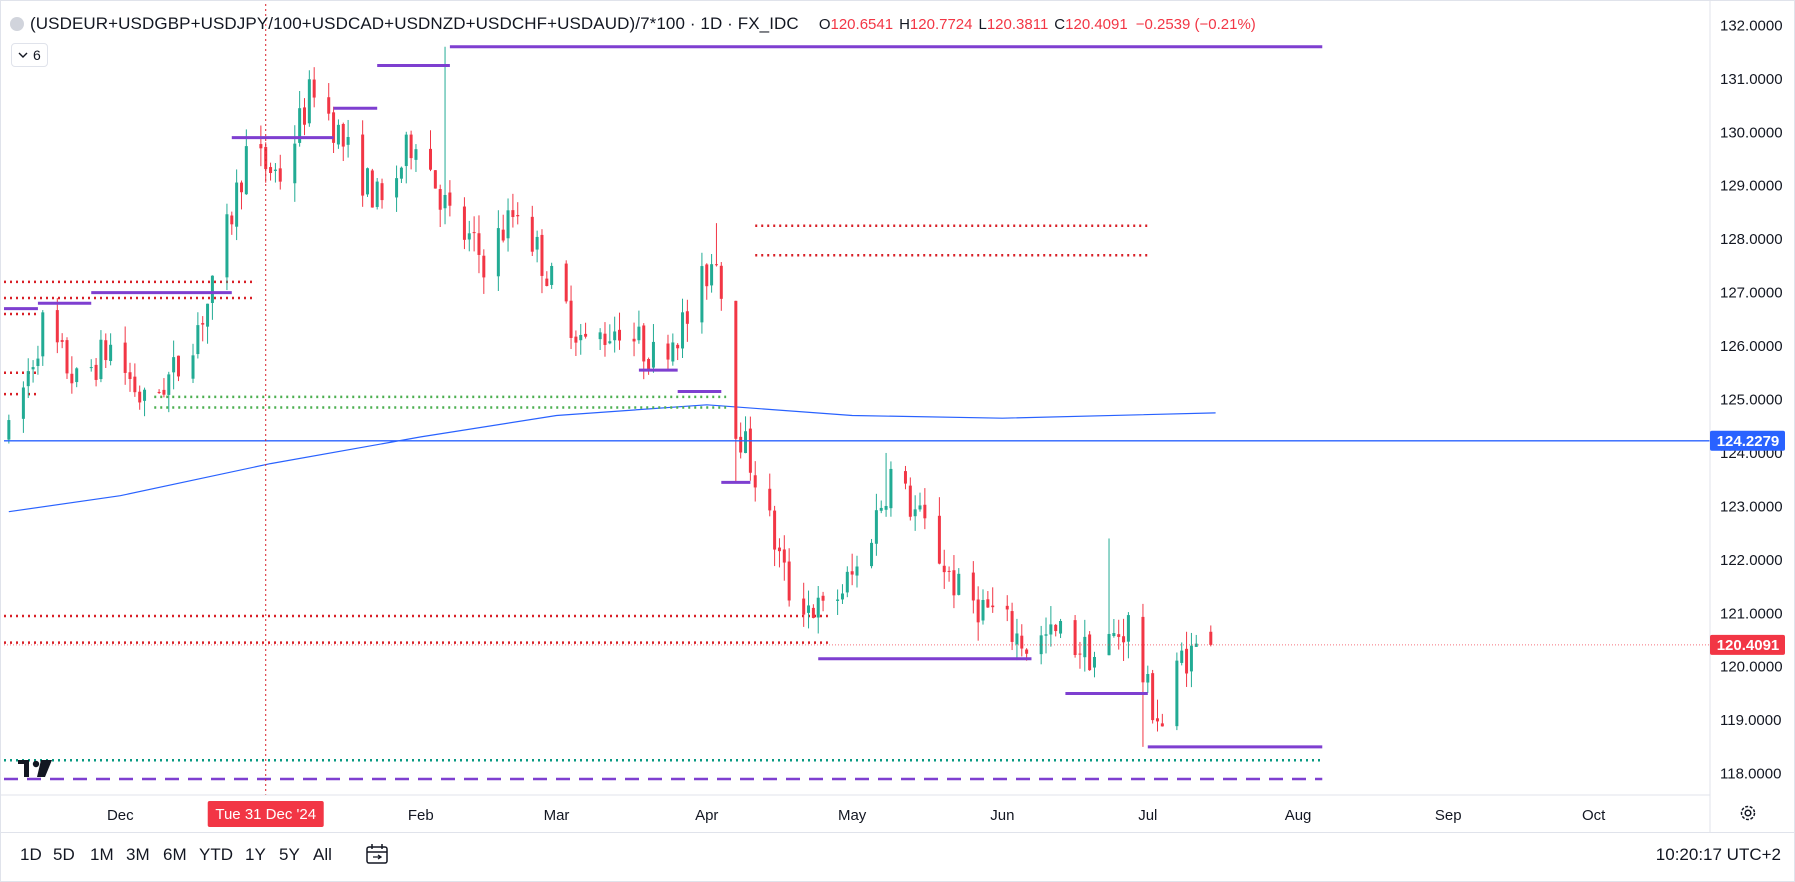 This screenshot has height=882, width=1795. I want to click on time-tick-label: Aug, so click(1298, 815).